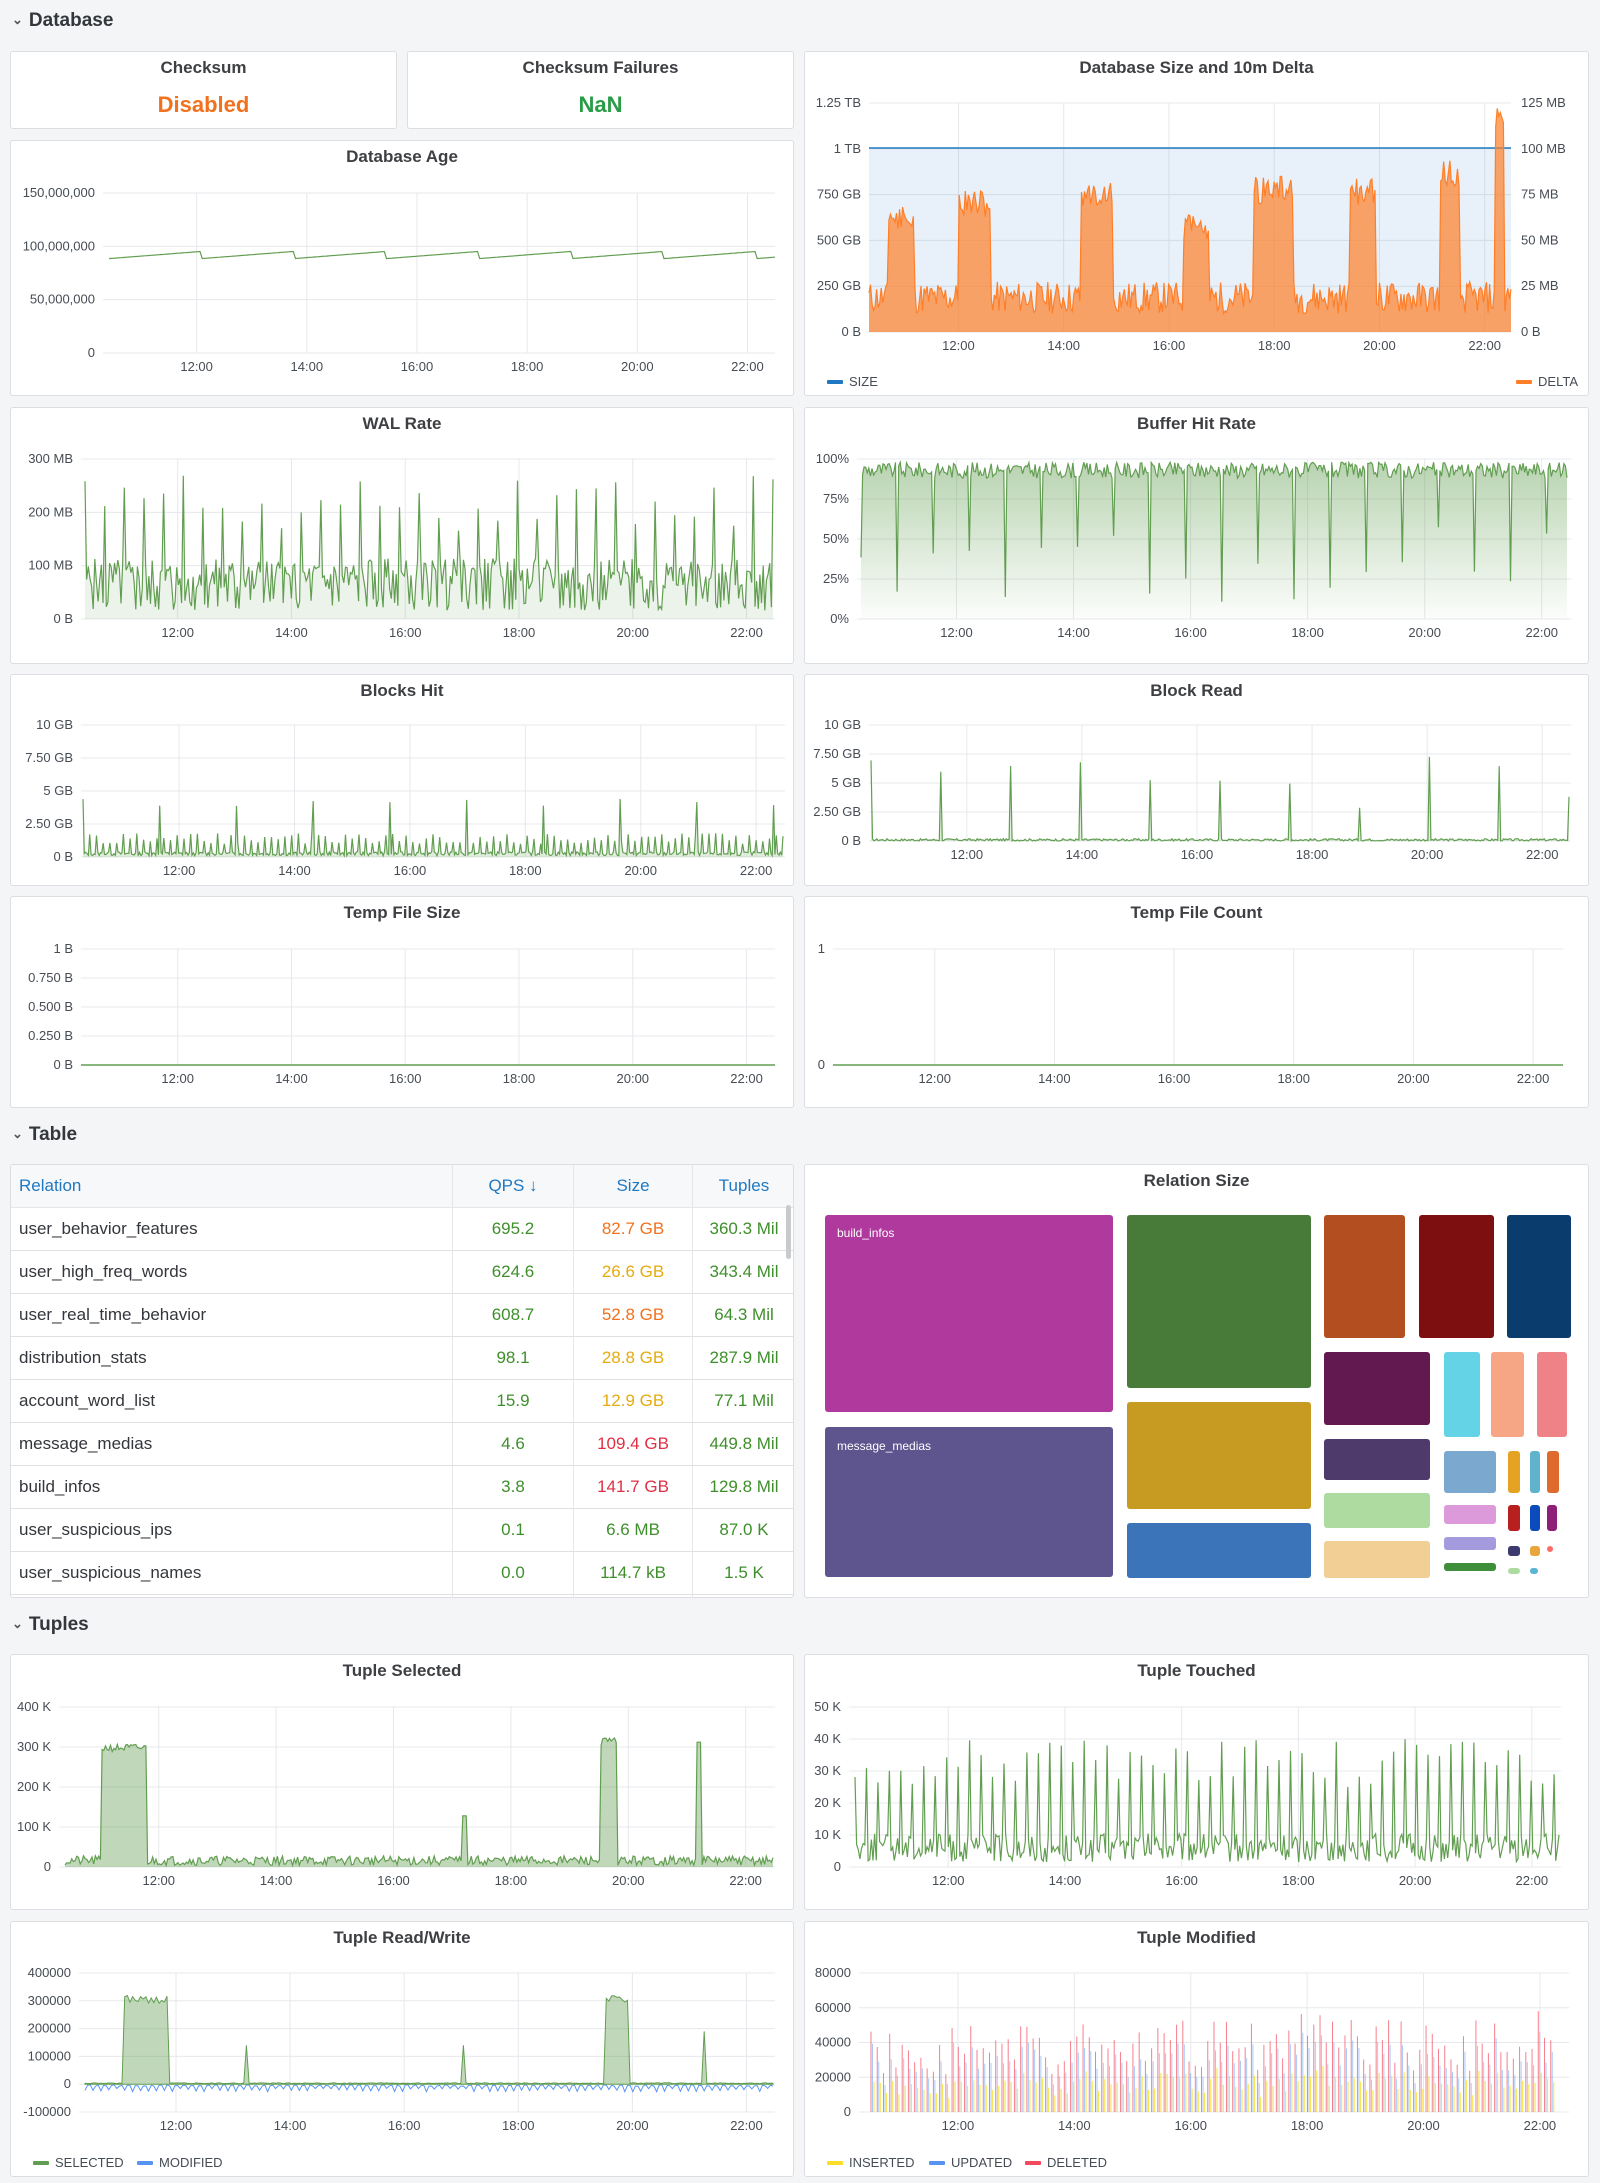  What do you see at coordinates (78, 2162) in the screenshot?
I see `legend-selected: SELECTED` at bounding box center [78, 2162].